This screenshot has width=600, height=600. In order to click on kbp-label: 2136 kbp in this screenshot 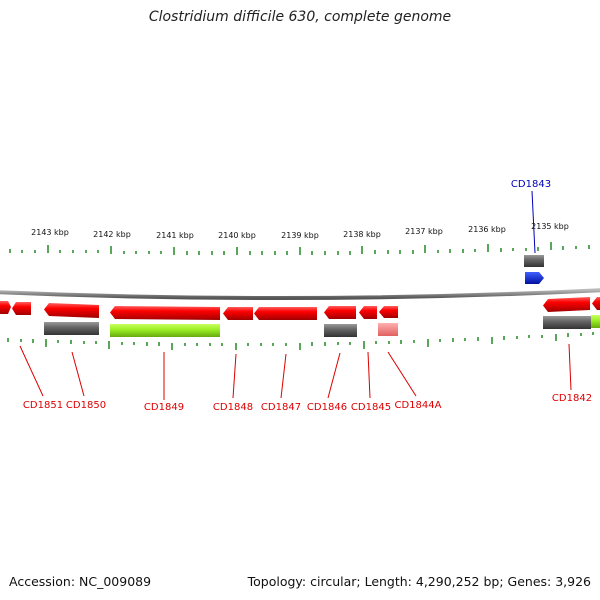, I will do `click(487, 229)`.